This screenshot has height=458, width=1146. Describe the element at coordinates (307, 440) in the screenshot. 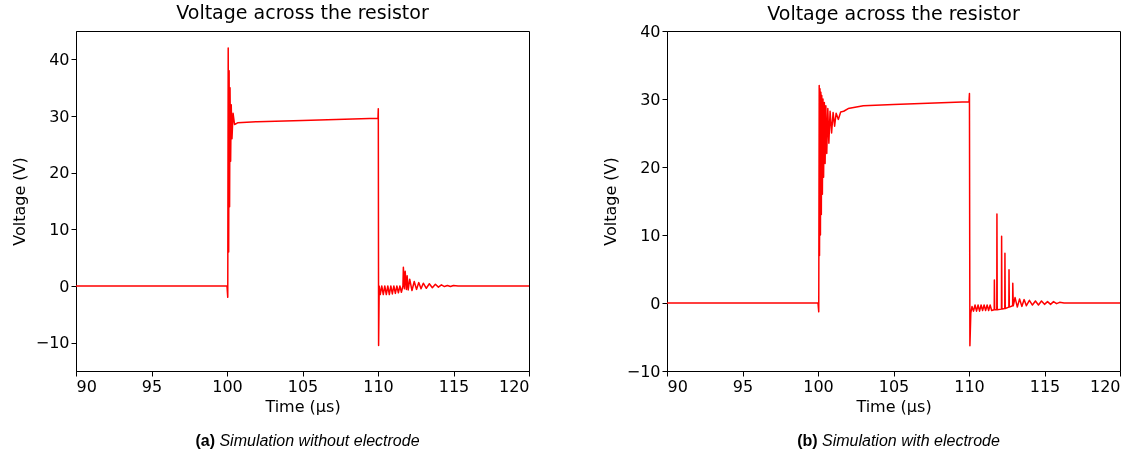

I see `text: (a) Simulation without electrode` at that location.